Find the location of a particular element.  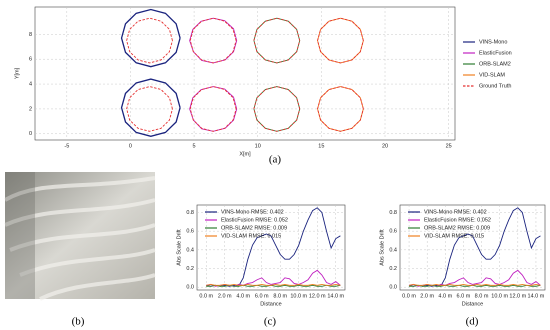

photo-shadow is located at coordinates (20, 235).